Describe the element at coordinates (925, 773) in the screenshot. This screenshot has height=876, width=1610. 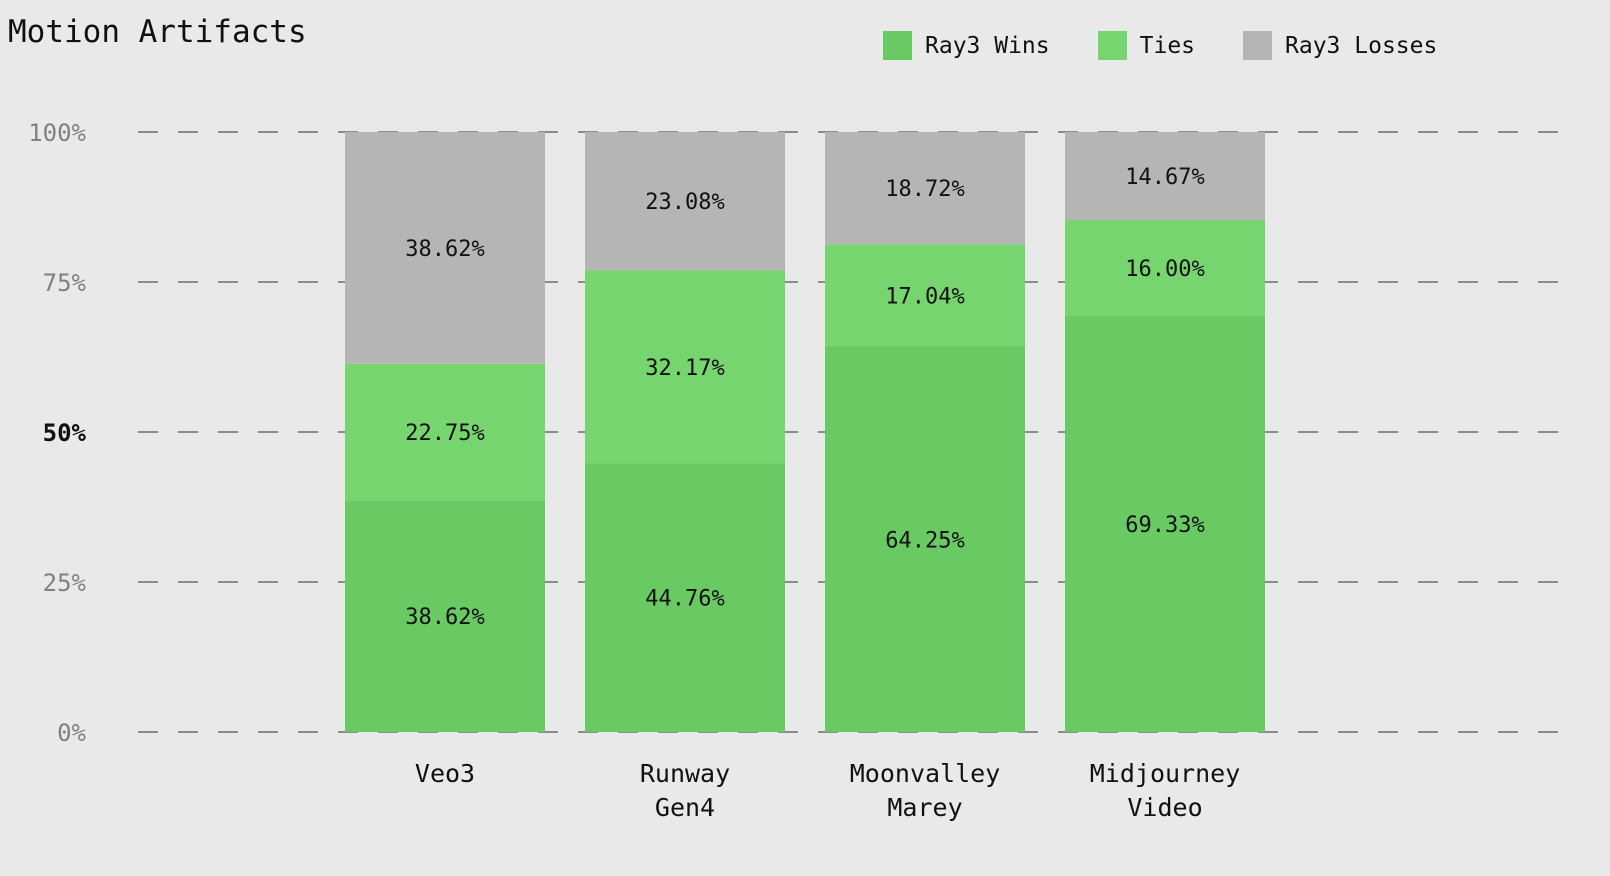
I see `x-tick-label: Moonvalley` at that location.